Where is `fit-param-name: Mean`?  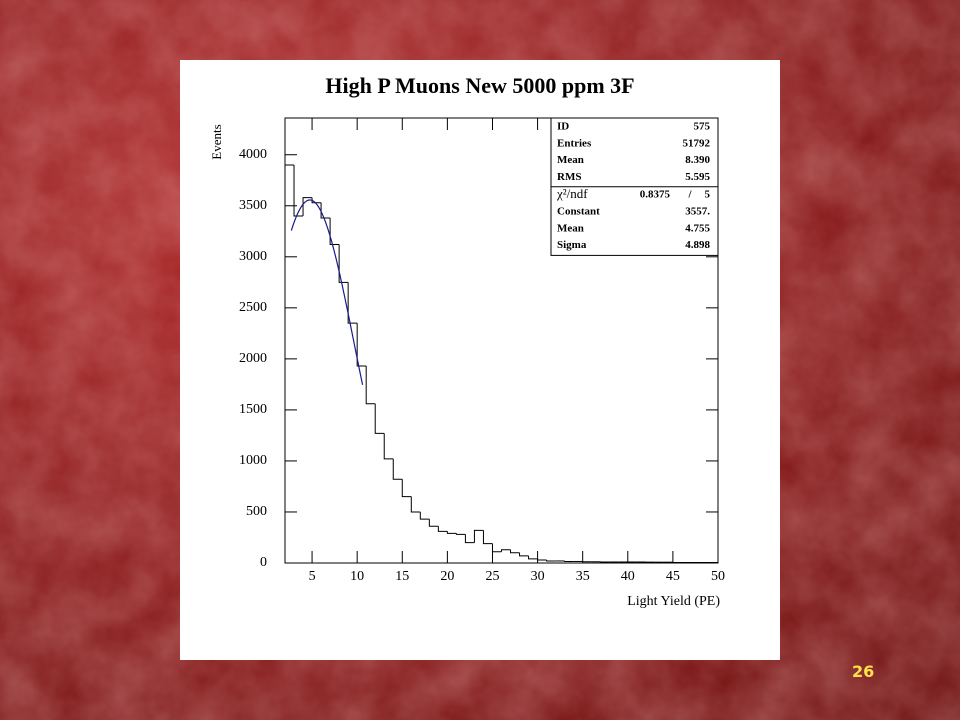
fit-param-name: Mean is located at coordinates (570, 228).